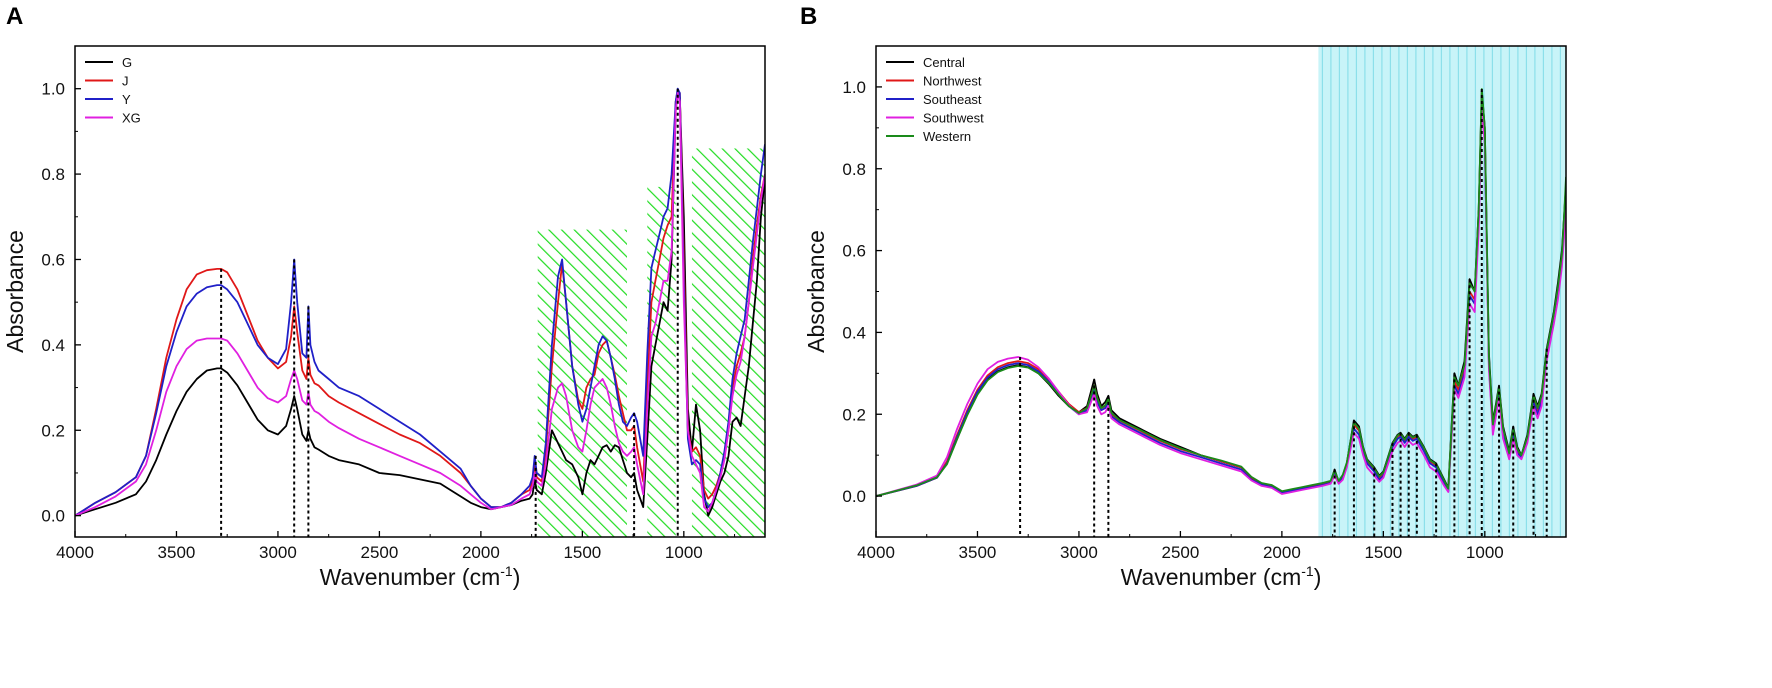 The image size is (1772, 688). I want to click on panel-label-a: A, so click(14, 16).